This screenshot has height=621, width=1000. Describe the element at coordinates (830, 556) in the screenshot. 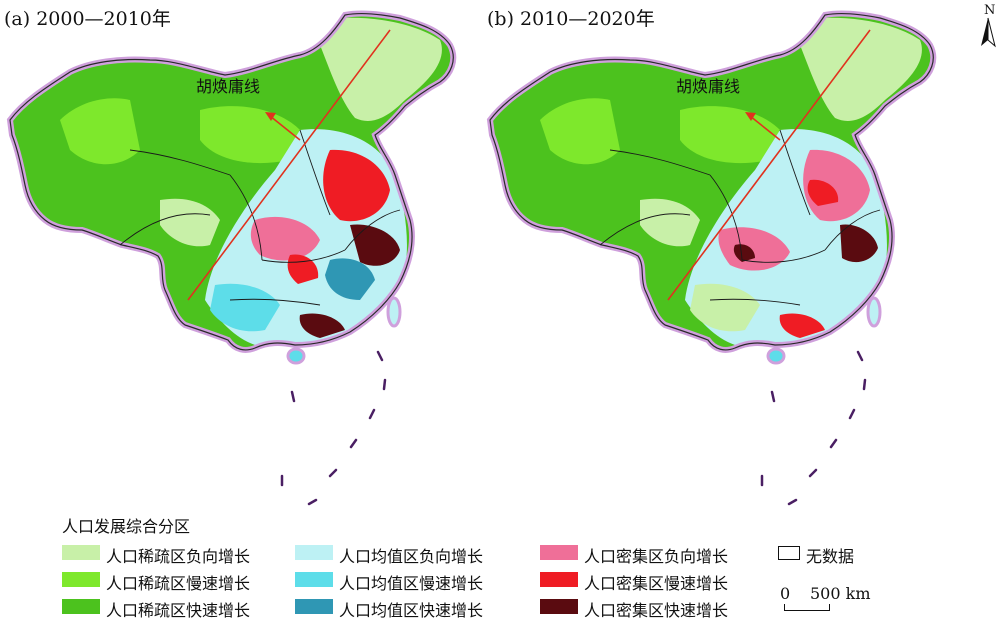

I see `legend-label: 无数据` at that location.